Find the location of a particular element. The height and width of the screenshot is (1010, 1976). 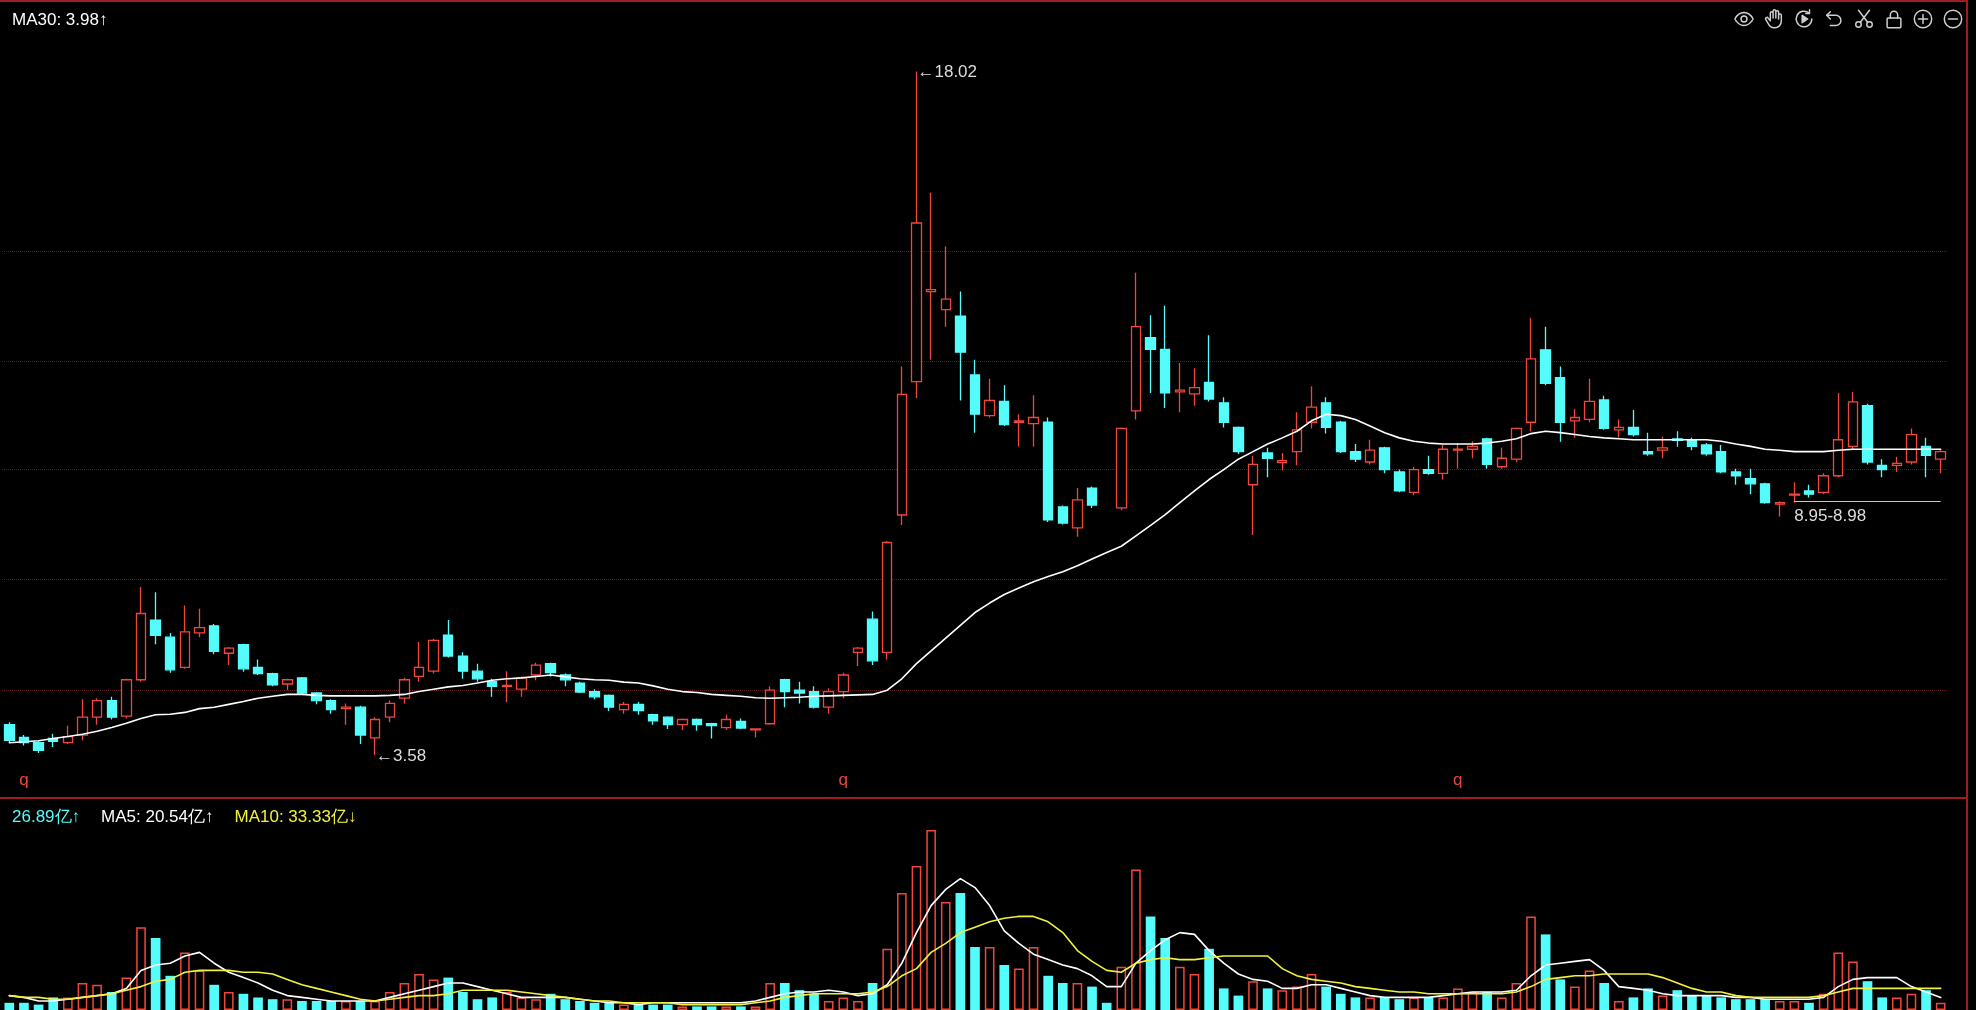

text: MA30: 3.98↑ is located at coordinates (60, 19).